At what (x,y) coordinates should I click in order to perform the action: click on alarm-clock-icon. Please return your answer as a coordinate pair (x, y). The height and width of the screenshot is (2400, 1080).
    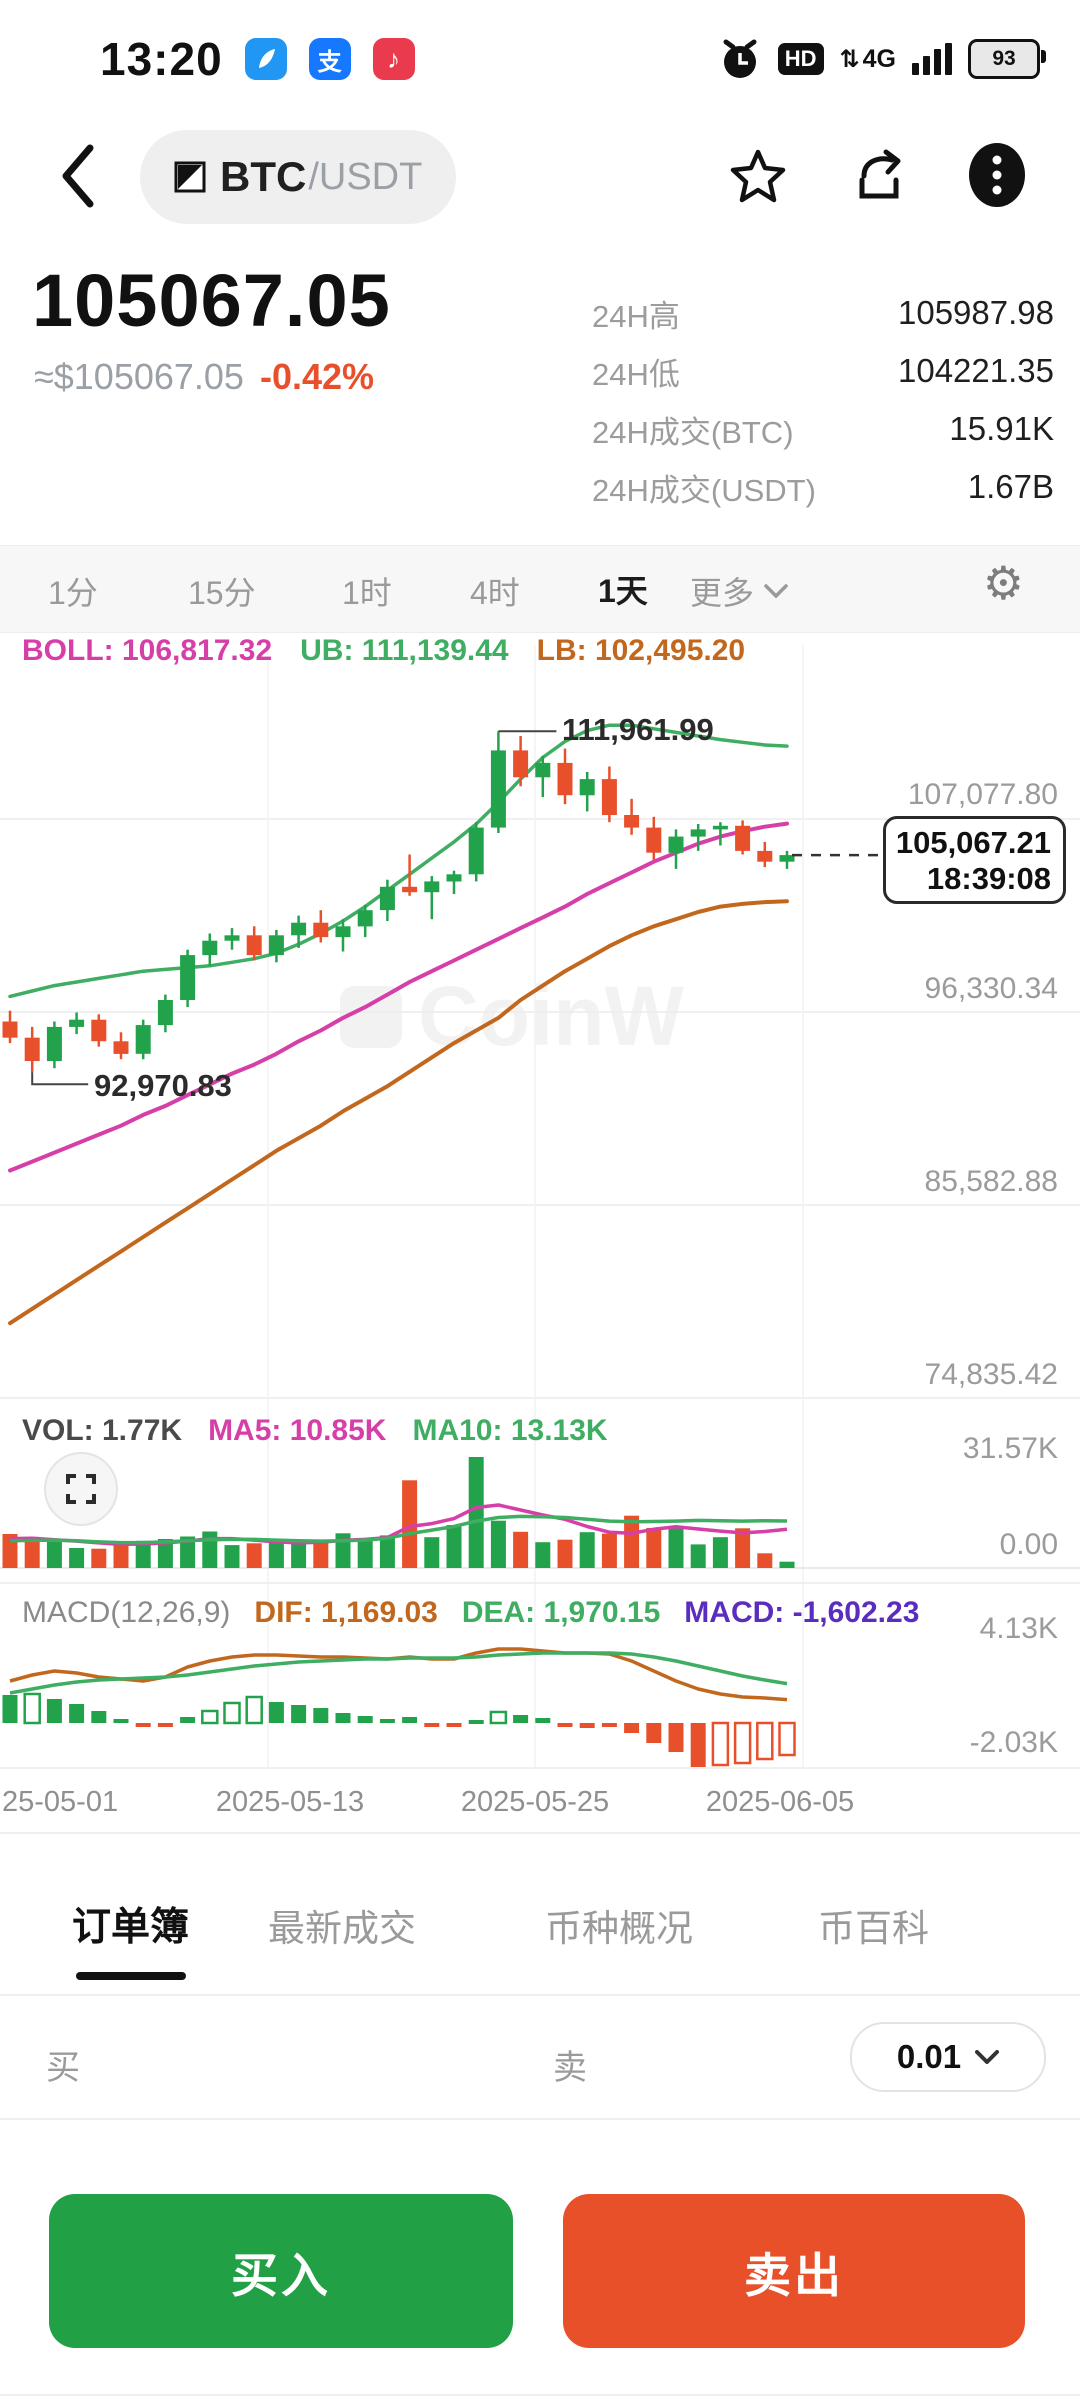
    Looking at the image, I should click on (740, 58).